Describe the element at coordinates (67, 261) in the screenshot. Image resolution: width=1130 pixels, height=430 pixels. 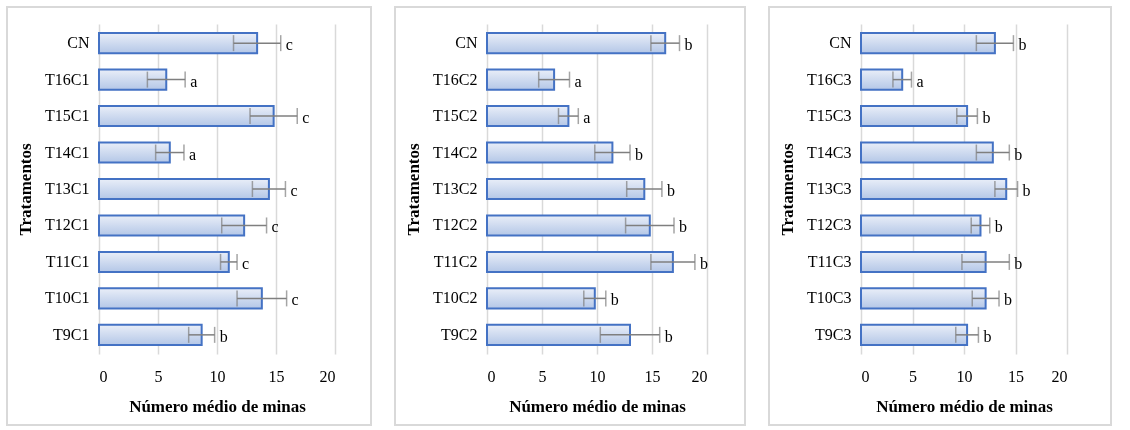
I see `y-tick-label: T11C1` at that location.